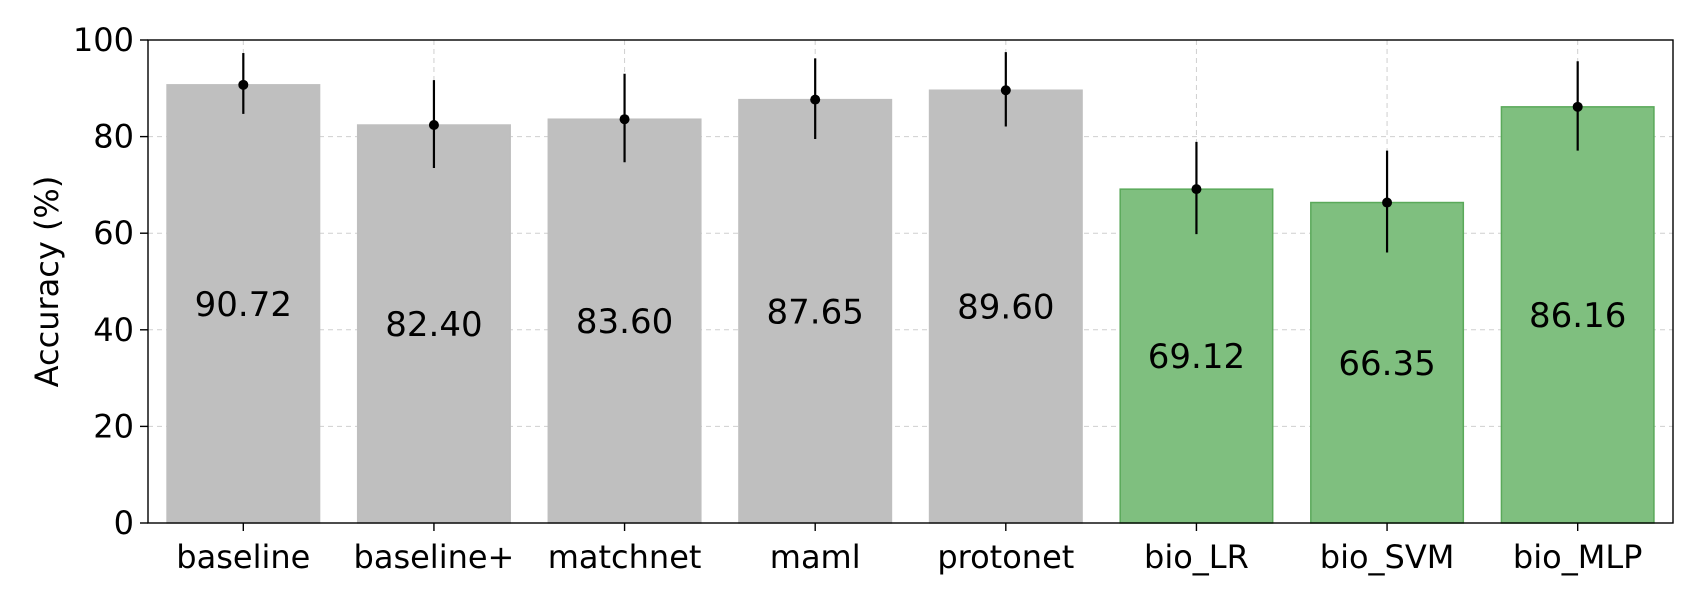  I want to click on bar-matchnet, so click(624, 321).